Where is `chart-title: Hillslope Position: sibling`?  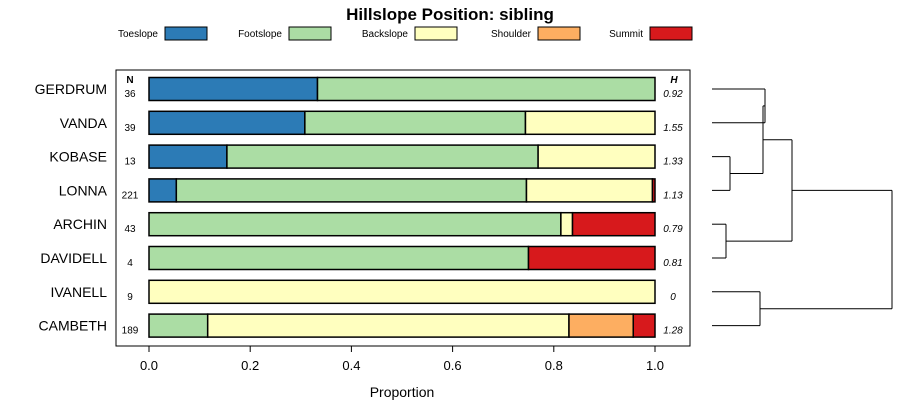 chart-title: Hillslope Position: sibling is located at coordinates (450, 14).